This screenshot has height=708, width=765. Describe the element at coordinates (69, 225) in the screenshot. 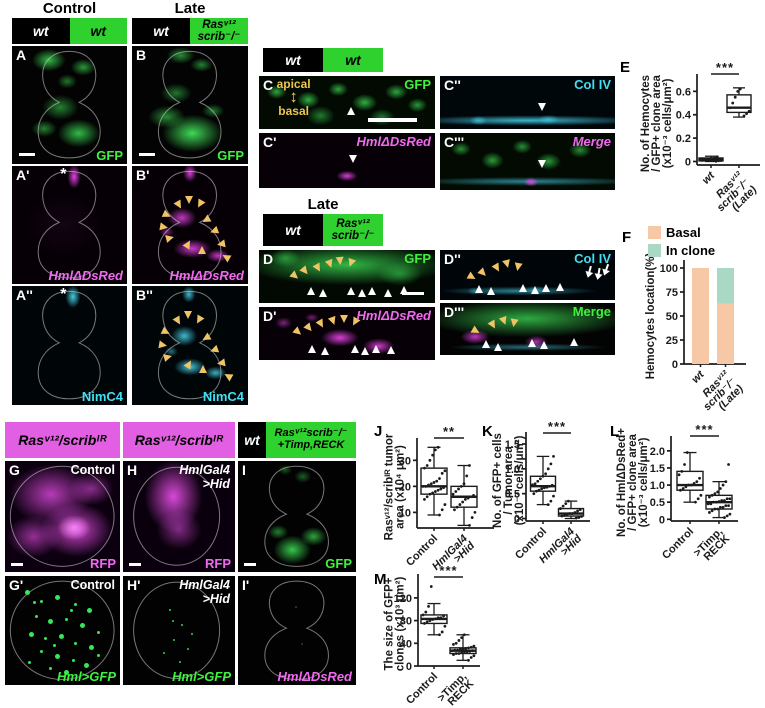

I see `panel-A-prime: A' * HmlΔDsRed` at that location.